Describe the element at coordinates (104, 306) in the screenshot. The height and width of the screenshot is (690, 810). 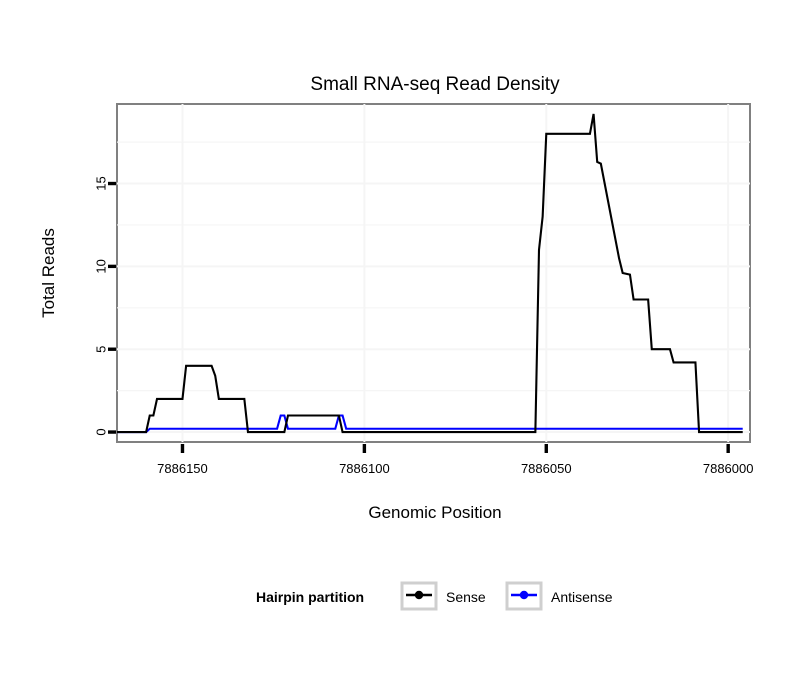
I see `y-axis: 0 5 10 15` at that location.